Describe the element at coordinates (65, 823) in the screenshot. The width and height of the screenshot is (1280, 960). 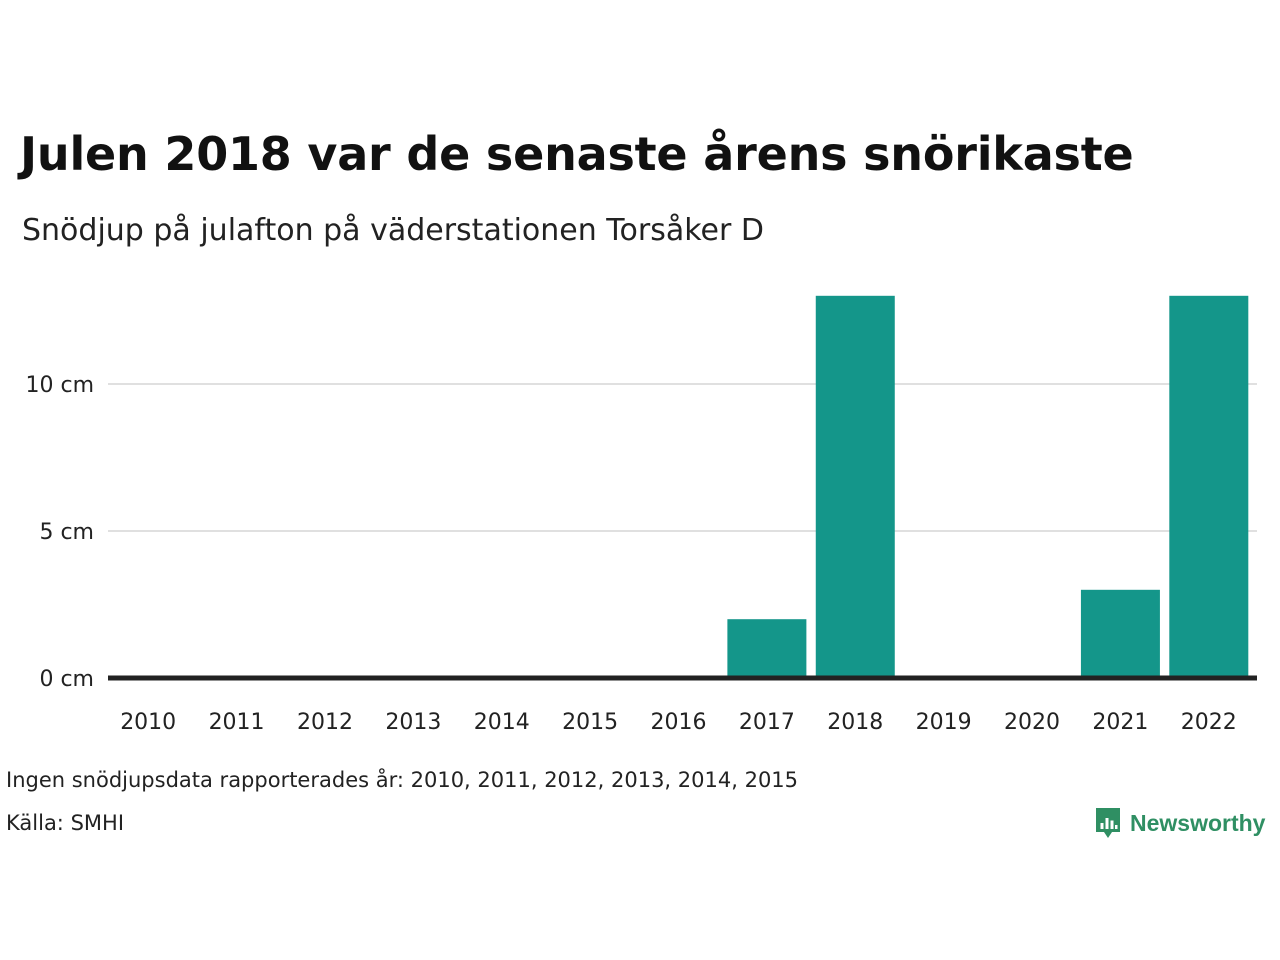
I see `source-line: Källa: SMHI` at that location.